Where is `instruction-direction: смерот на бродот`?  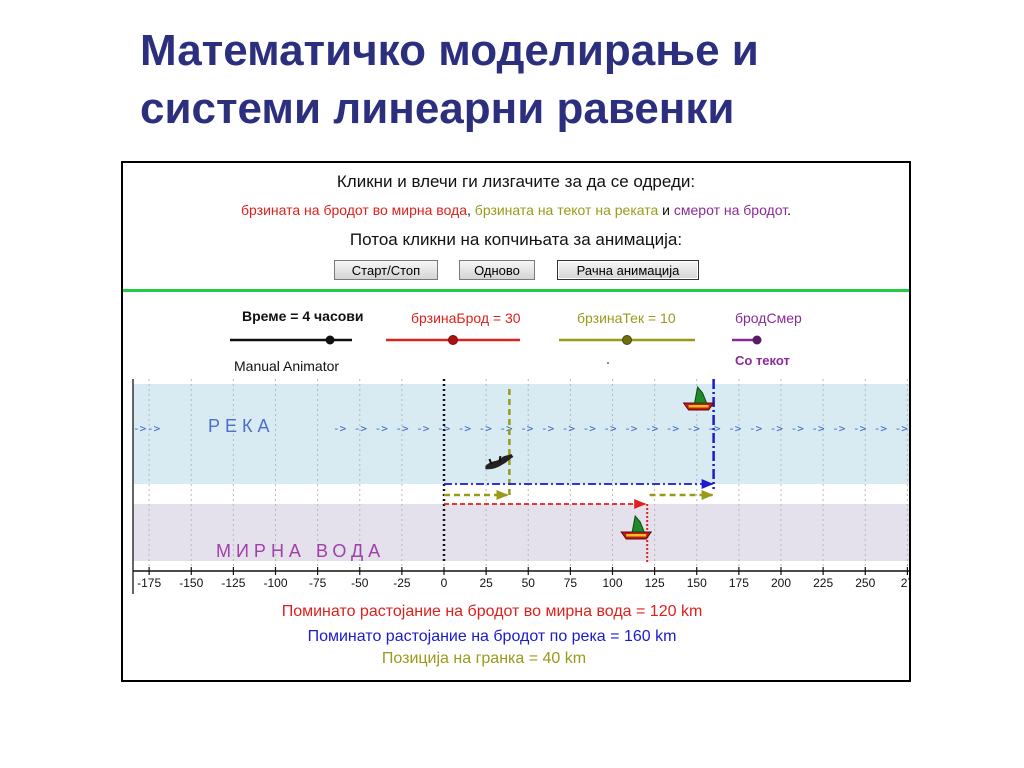 instruction-direction: смерот на бродот is located at coordinates (730, 210).